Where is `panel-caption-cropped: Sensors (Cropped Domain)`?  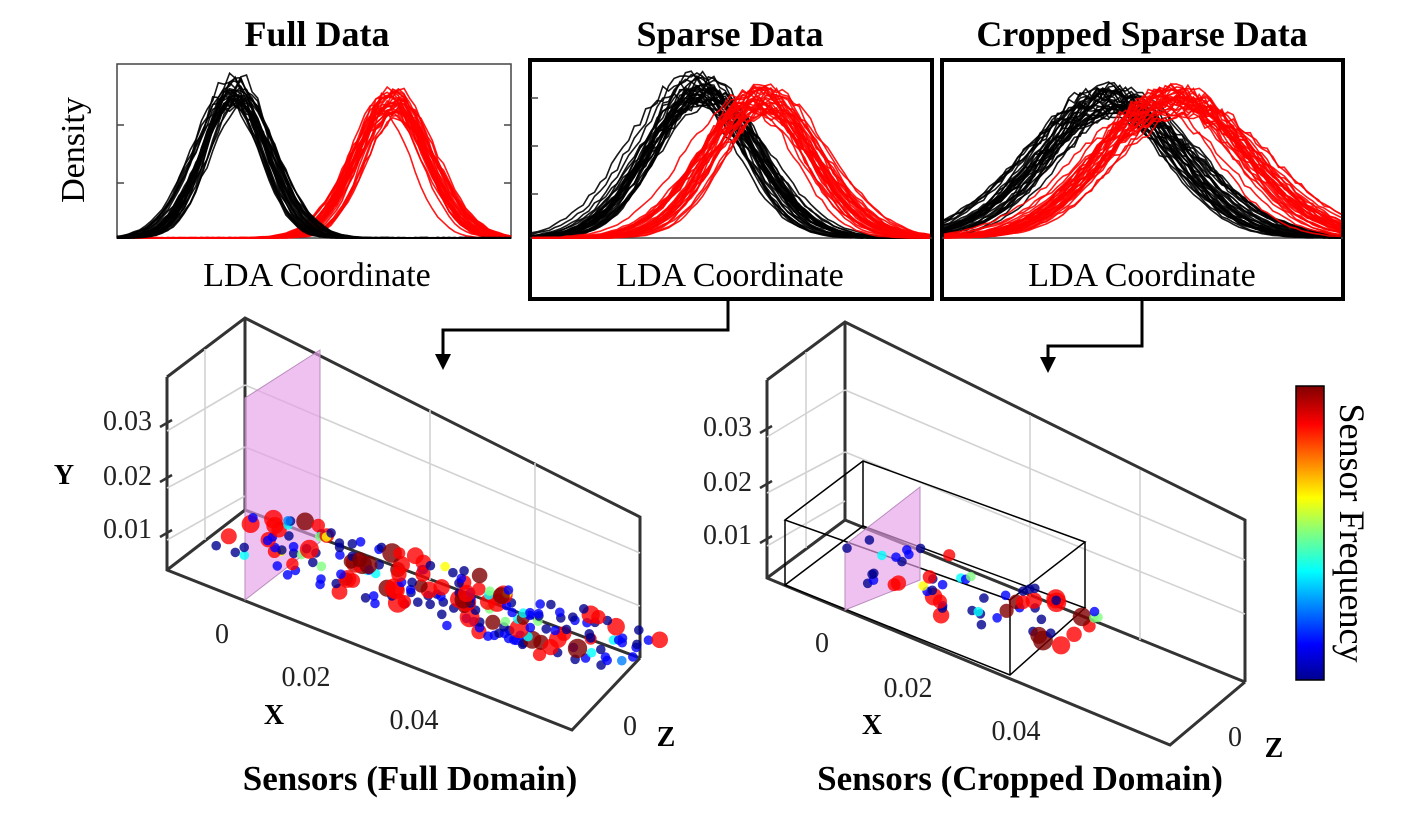 panel-caption-cropped: Sensors (Cropped Domain) is located at coordinates (1020, 778).